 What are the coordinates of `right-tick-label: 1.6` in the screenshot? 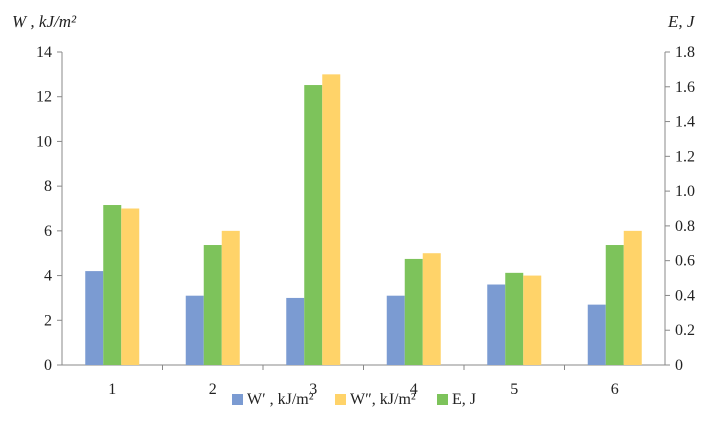 It's located at (685, 87).